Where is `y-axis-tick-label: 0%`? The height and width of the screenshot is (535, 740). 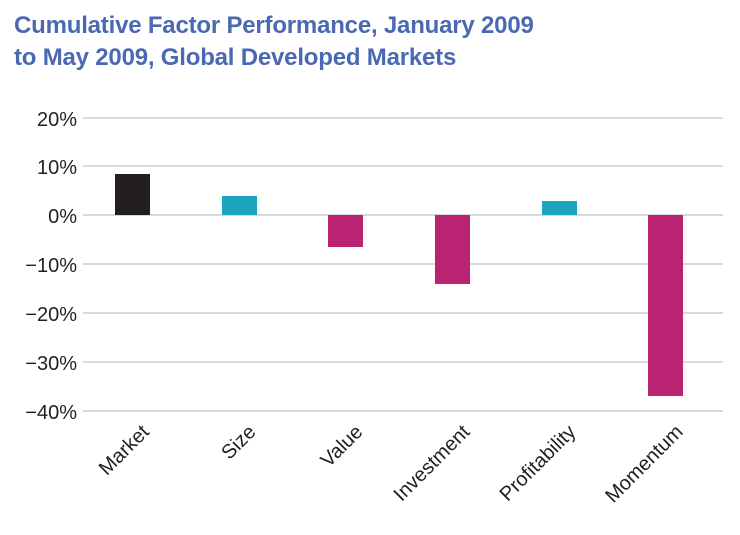 y-axis-tick-label: 0% is located at coordinates (62, 217).